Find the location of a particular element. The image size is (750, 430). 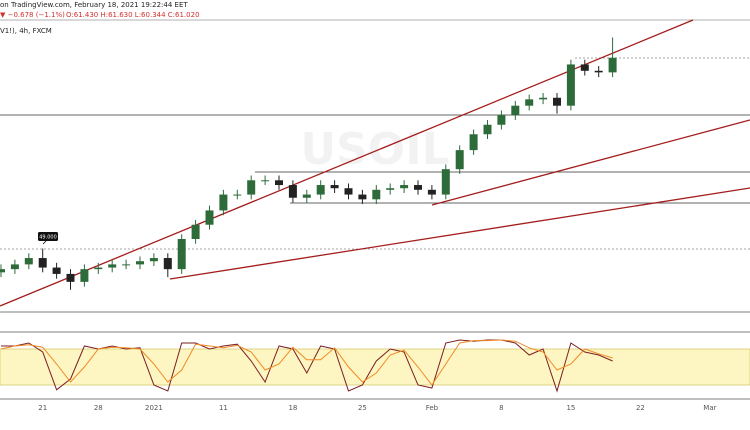

oscillator-line is located at coordinates (306, 362).